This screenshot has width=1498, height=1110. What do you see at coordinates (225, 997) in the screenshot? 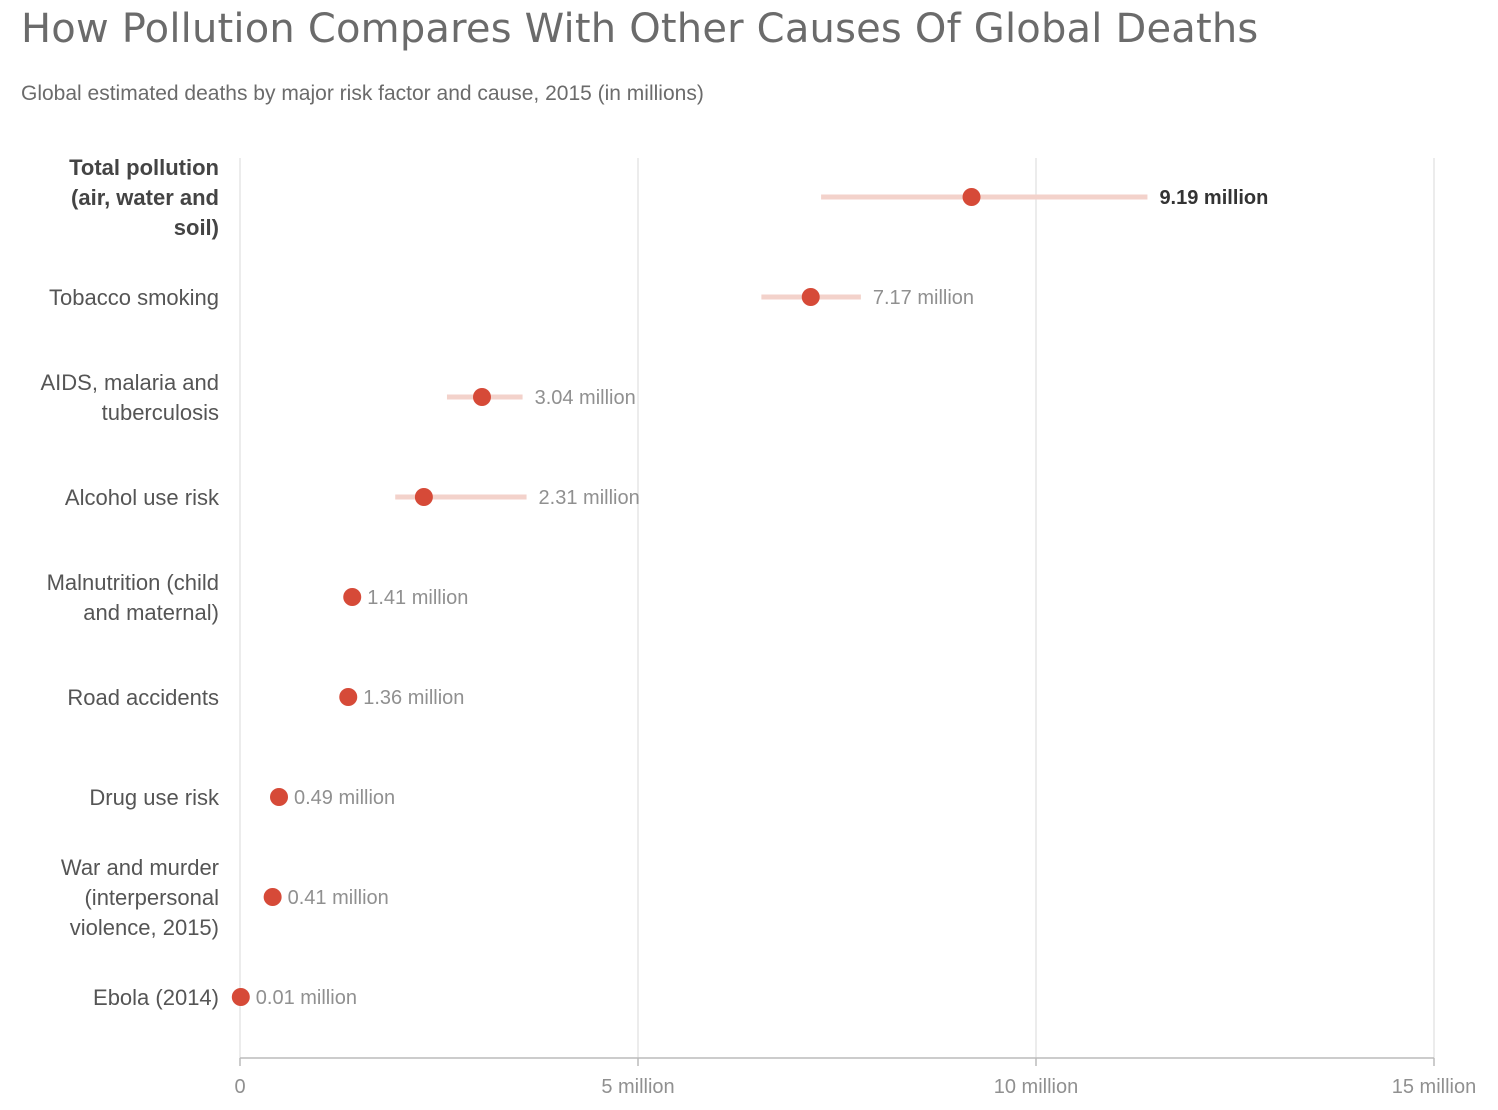
I see `chart-row: Ebola (2014) 0.01 million` at bounding box center [225, 997].